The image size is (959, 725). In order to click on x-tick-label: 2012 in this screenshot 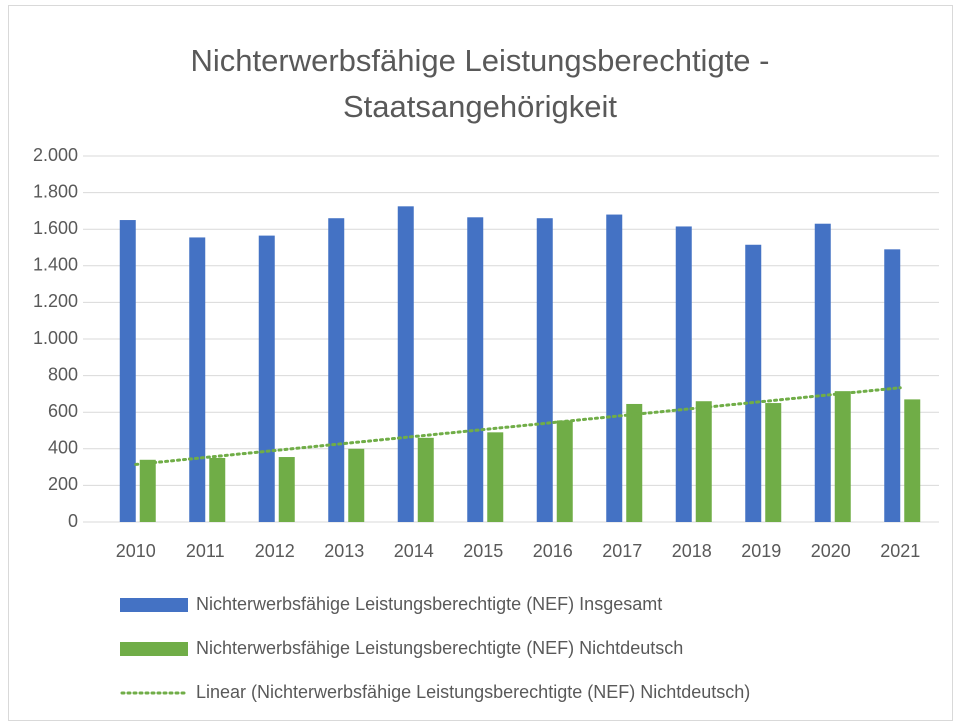, I will do `click(275, 551)`.